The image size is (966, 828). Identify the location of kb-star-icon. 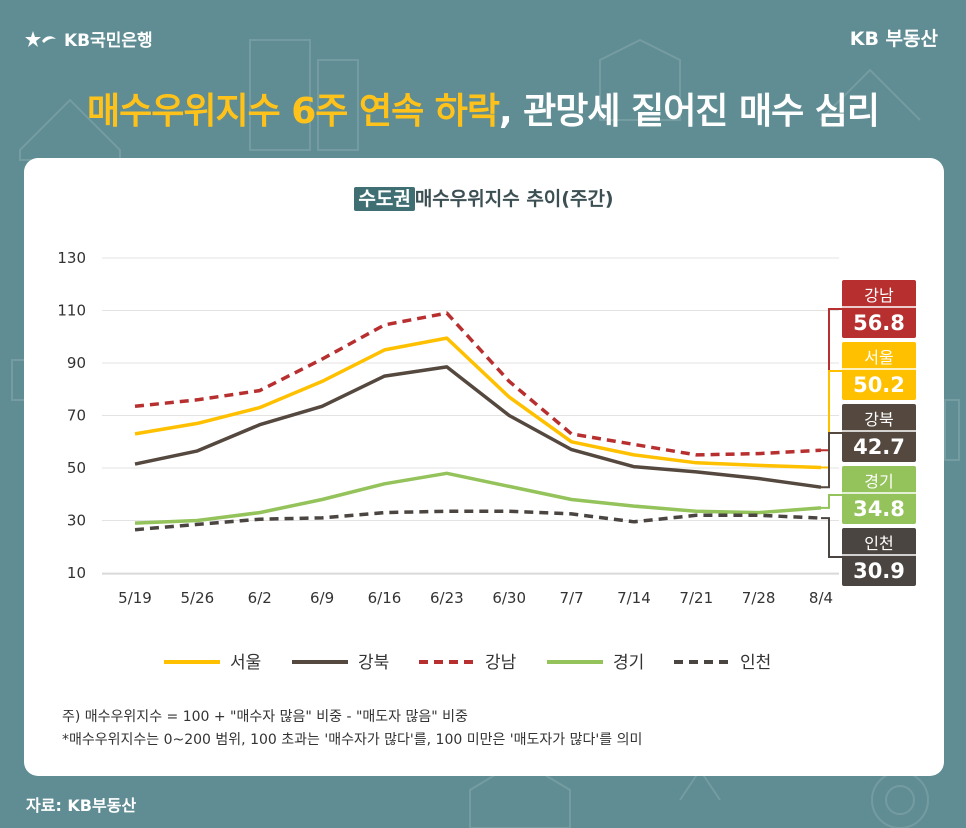
(40, 38).